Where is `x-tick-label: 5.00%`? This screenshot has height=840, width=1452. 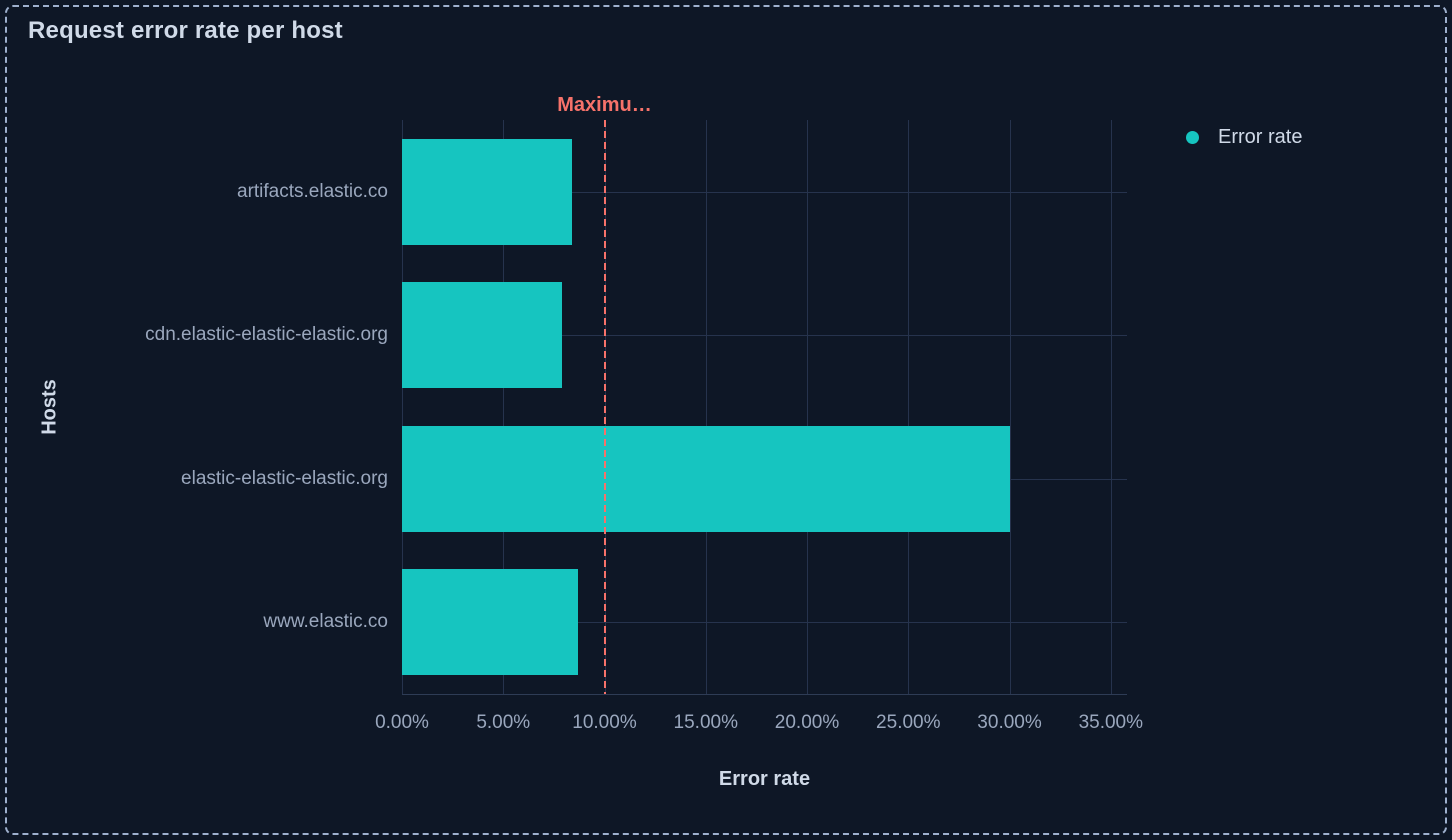 x-tick-label: 5.00% is located at coordinates (503, 722).